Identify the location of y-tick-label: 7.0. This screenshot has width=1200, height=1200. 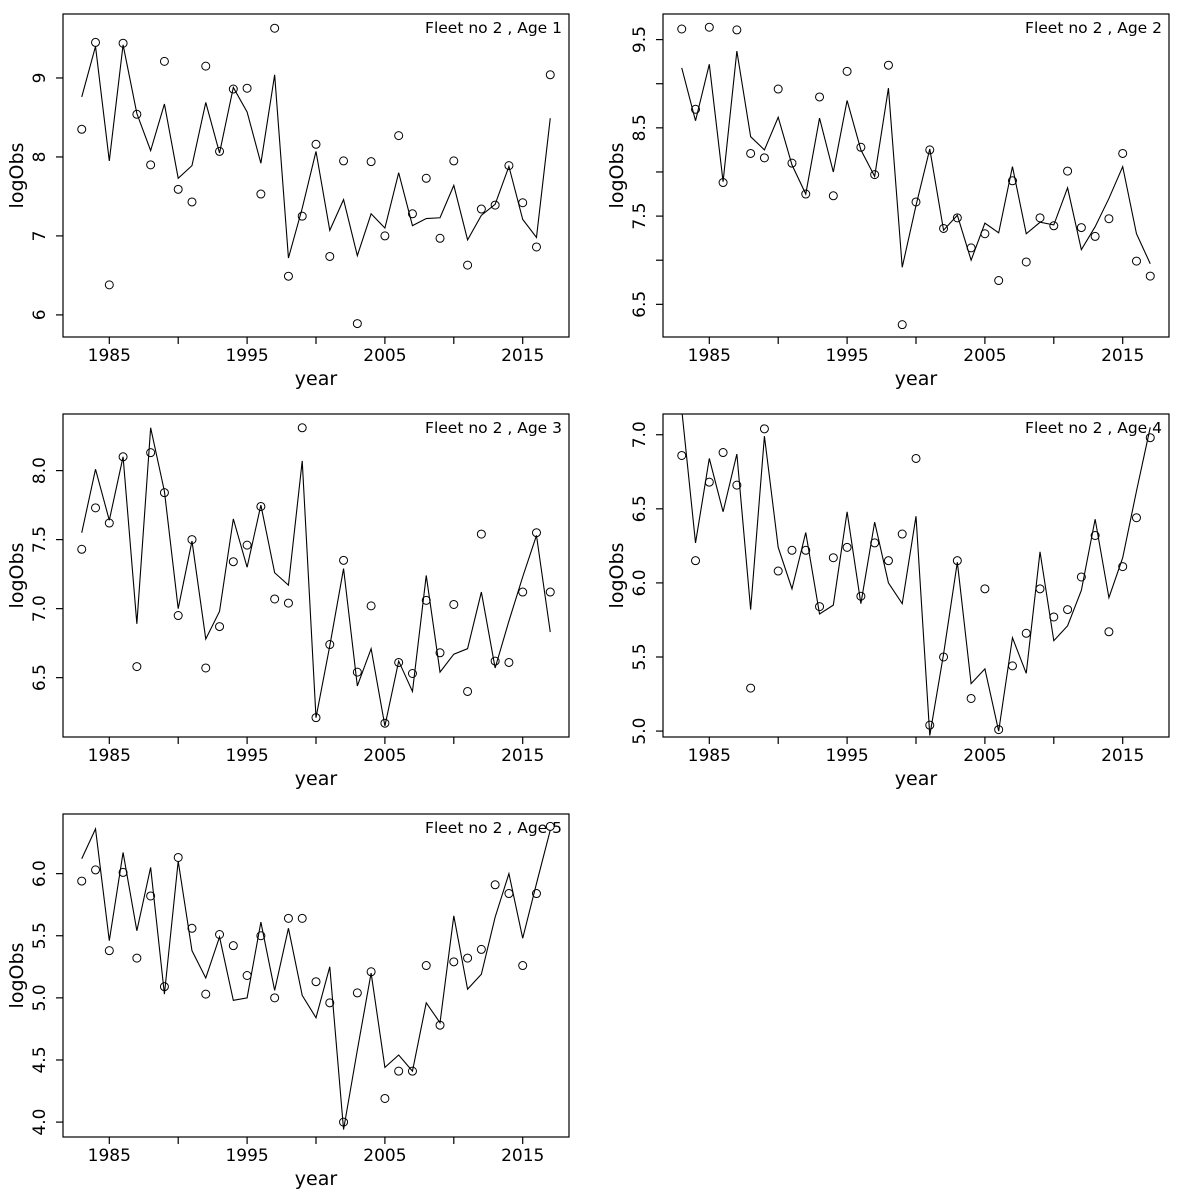
(640, 434).